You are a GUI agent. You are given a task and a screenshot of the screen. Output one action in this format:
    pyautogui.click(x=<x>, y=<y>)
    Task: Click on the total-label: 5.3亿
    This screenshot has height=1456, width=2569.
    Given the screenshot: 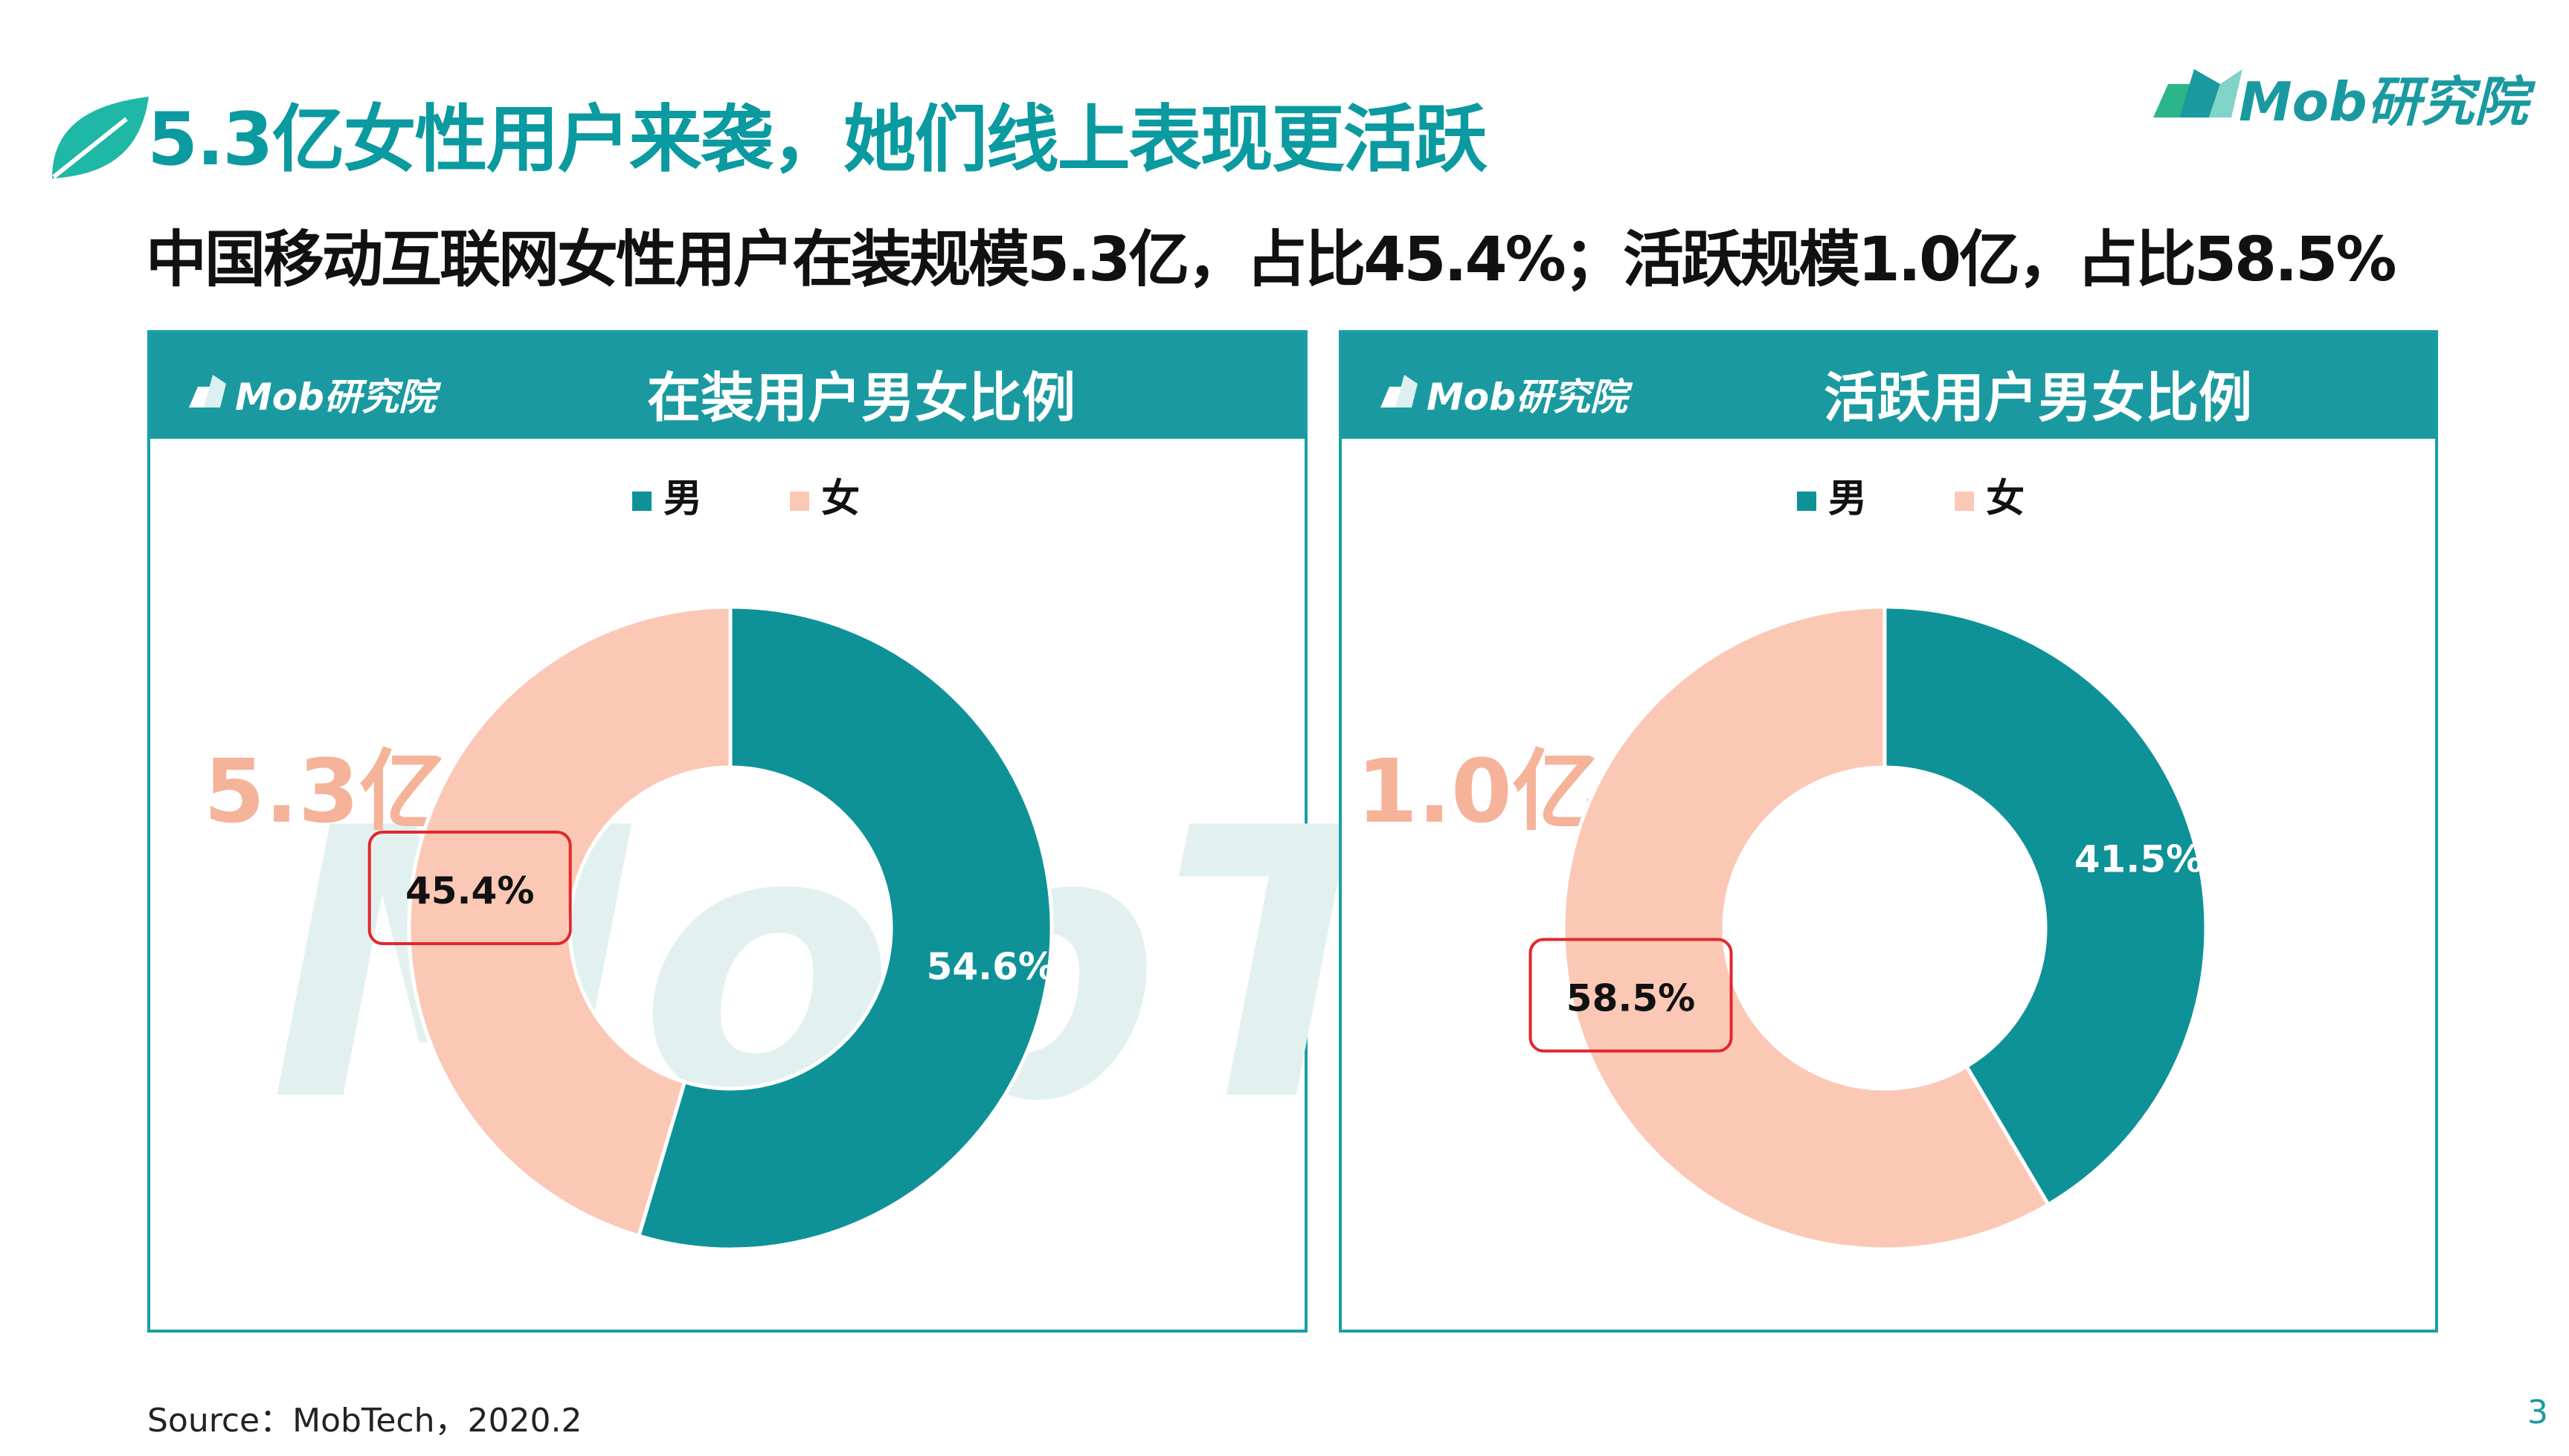 What is the action you would take?
    pyautogui.click(x=326, y=792)
    